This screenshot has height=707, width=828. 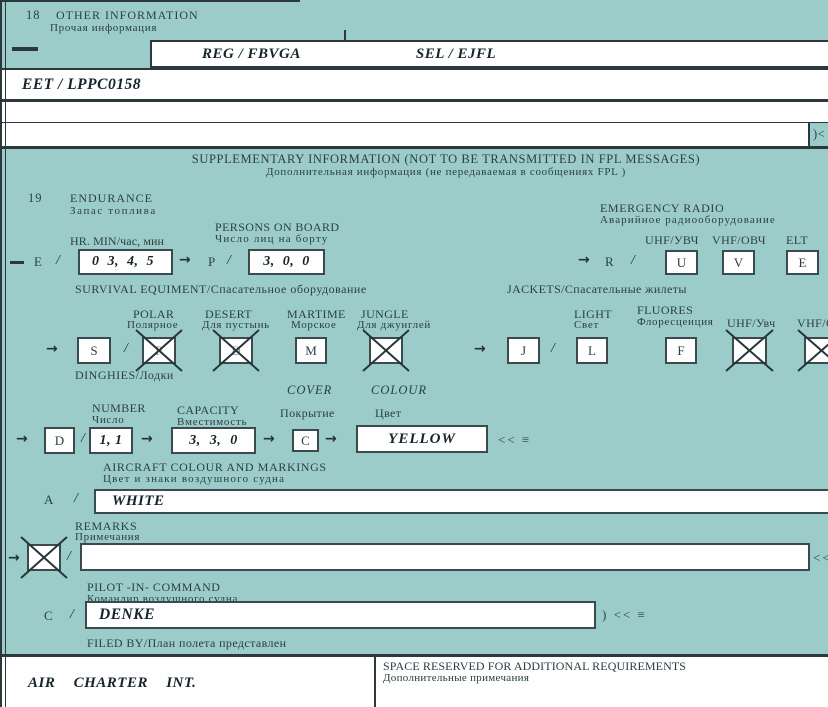 What do you see at coordinates (150, 1) in the screenshot?
I see `top-border-line` at bounding box center [150, 1].